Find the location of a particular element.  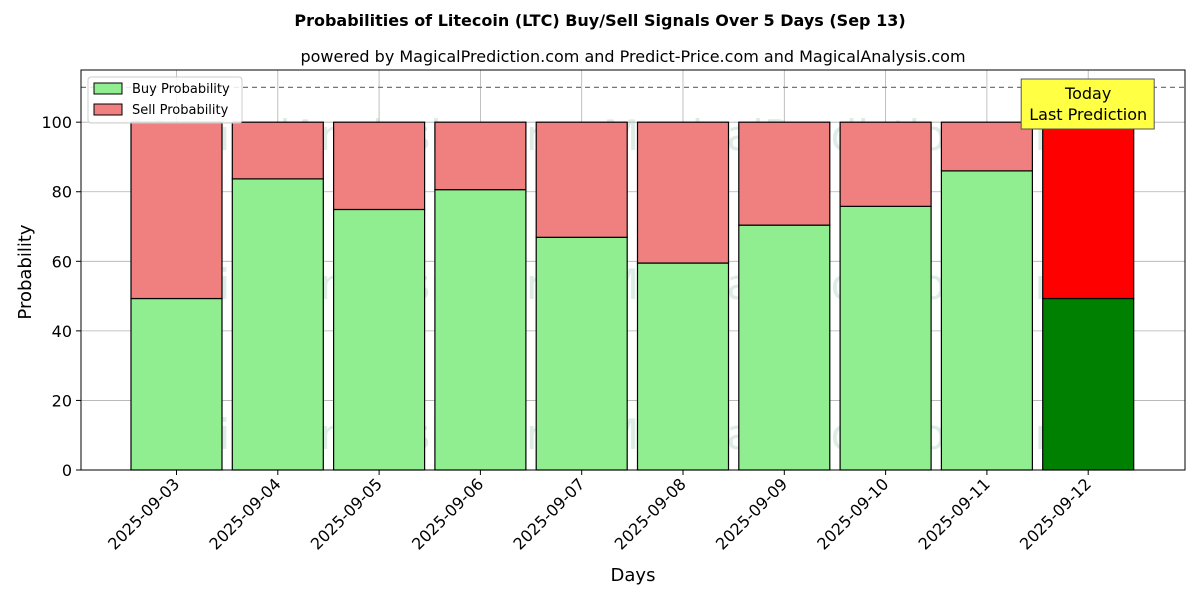

x-tick-label: 2025-09-05 is located at coordinates (346, 513).